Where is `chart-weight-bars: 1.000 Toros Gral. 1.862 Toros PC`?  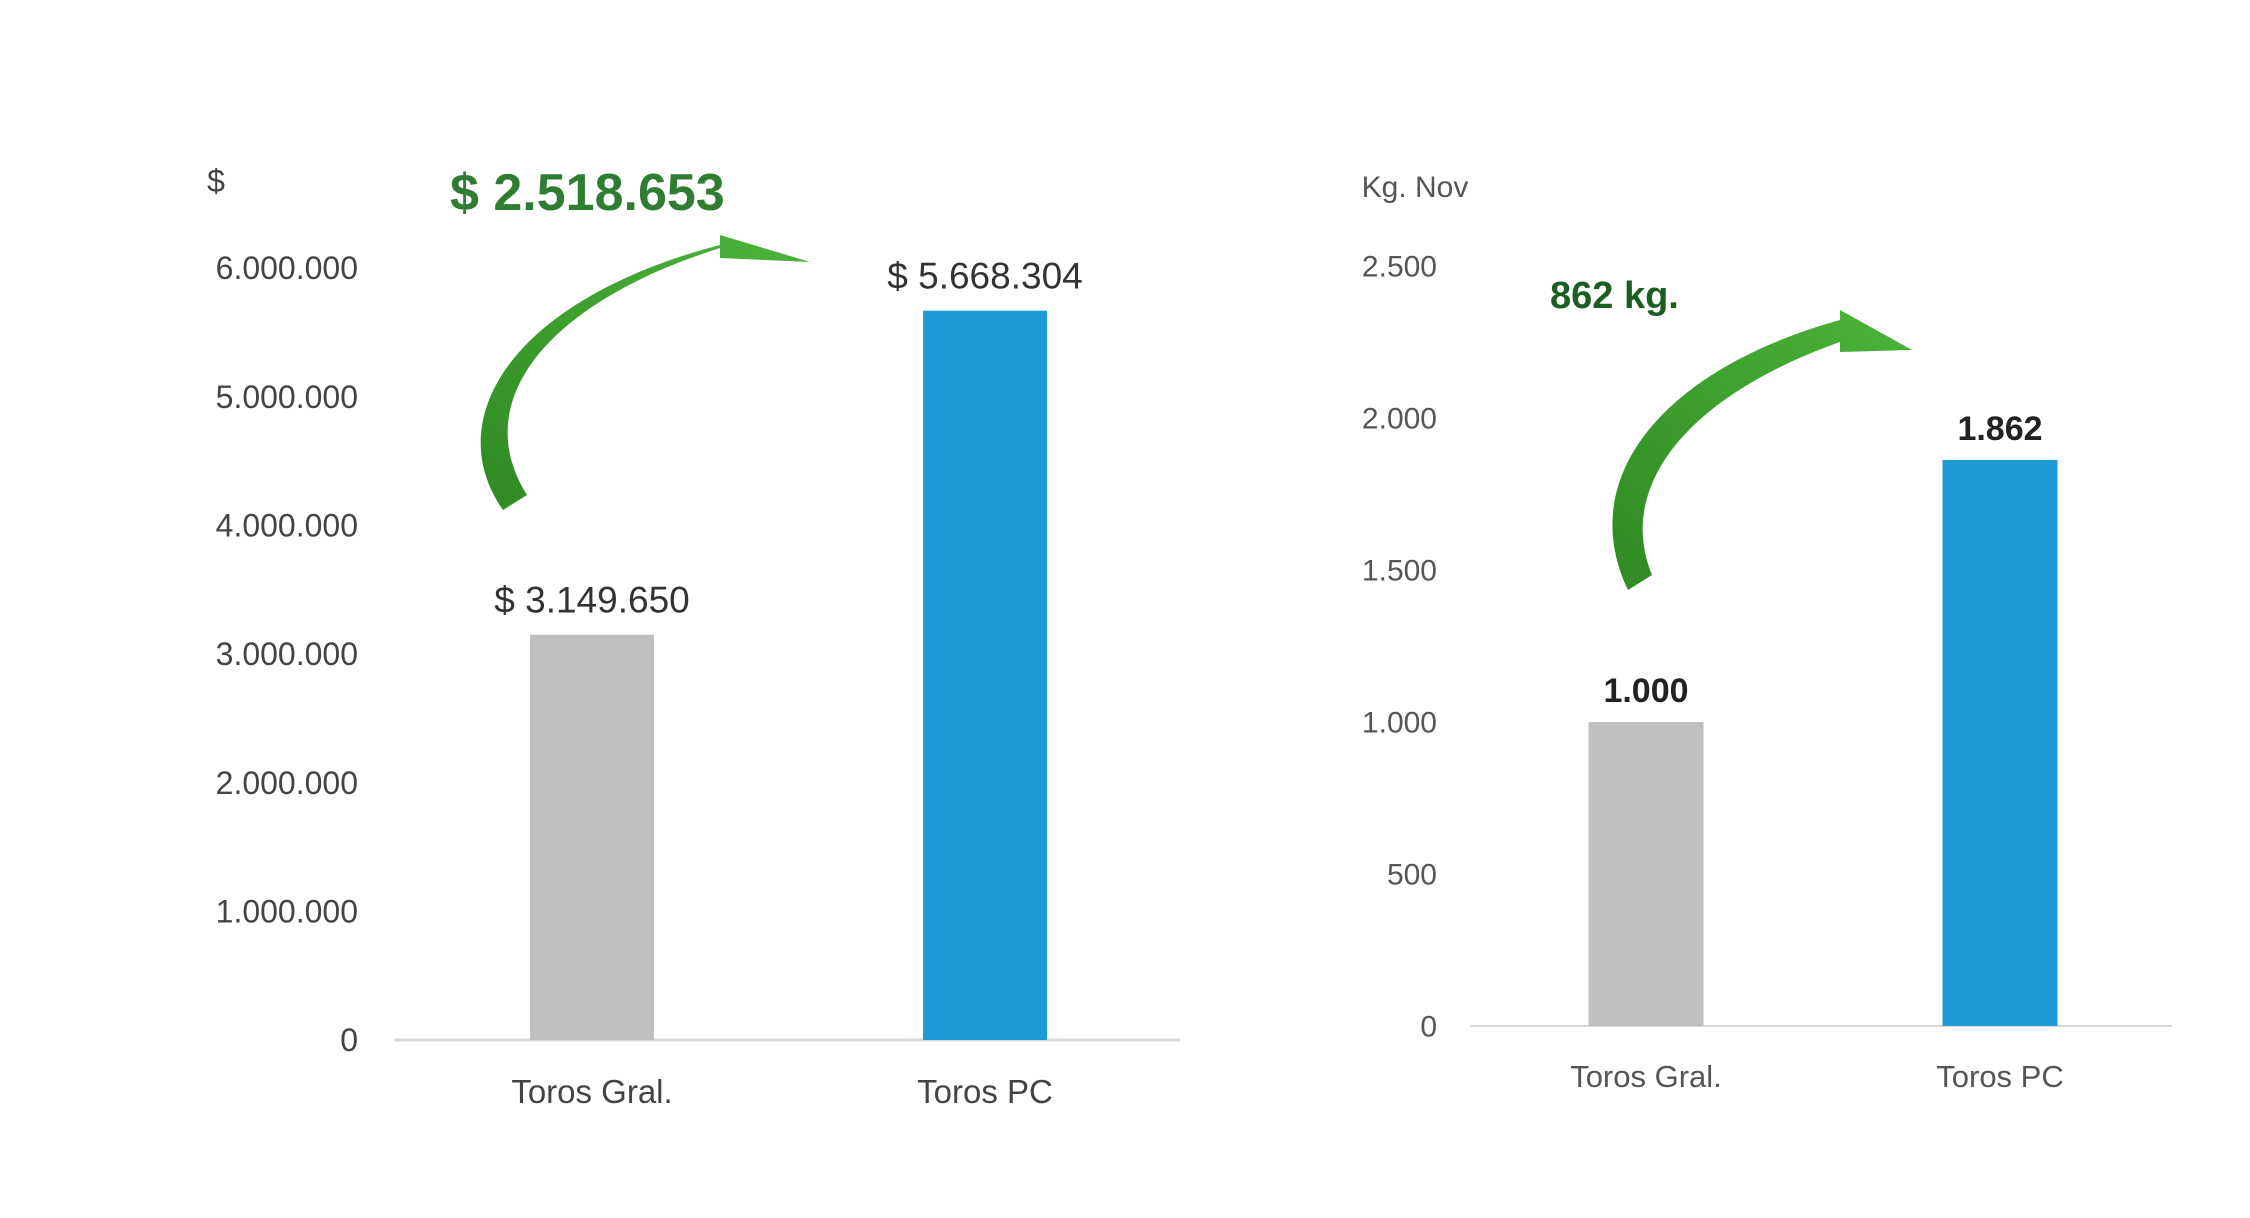
chart-weight-bars: 1.000 Toros Gral. 1.862 Toros PC is located at coordinates (1817, 752).